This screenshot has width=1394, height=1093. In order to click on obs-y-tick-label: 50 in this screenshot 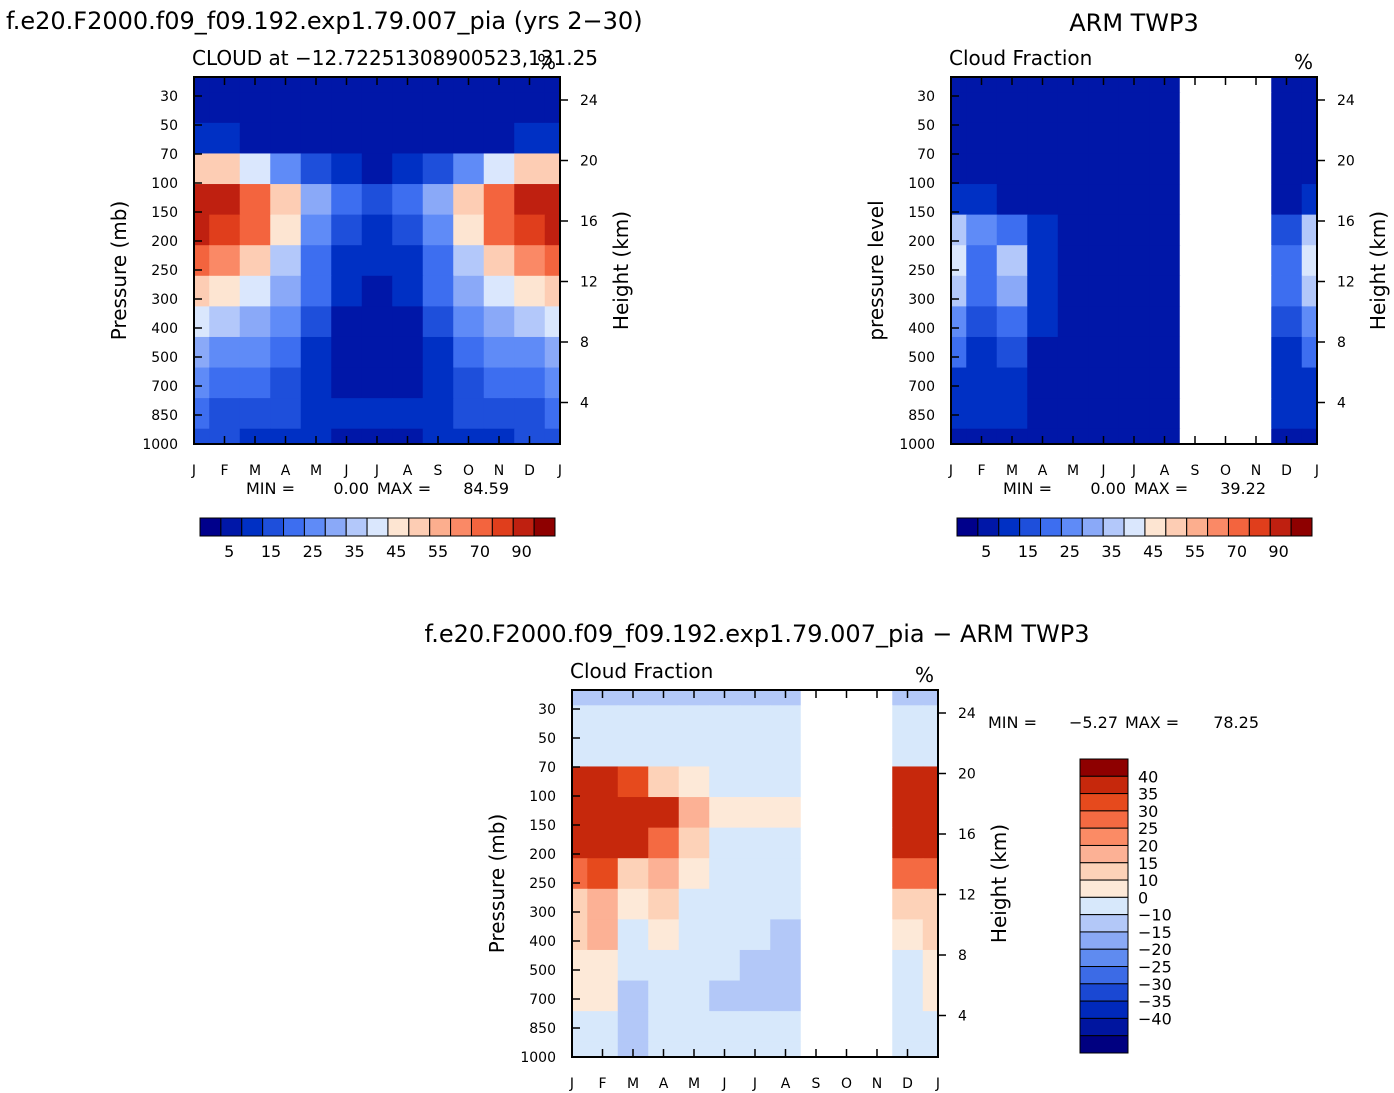, I will do `click(926, 126)`.